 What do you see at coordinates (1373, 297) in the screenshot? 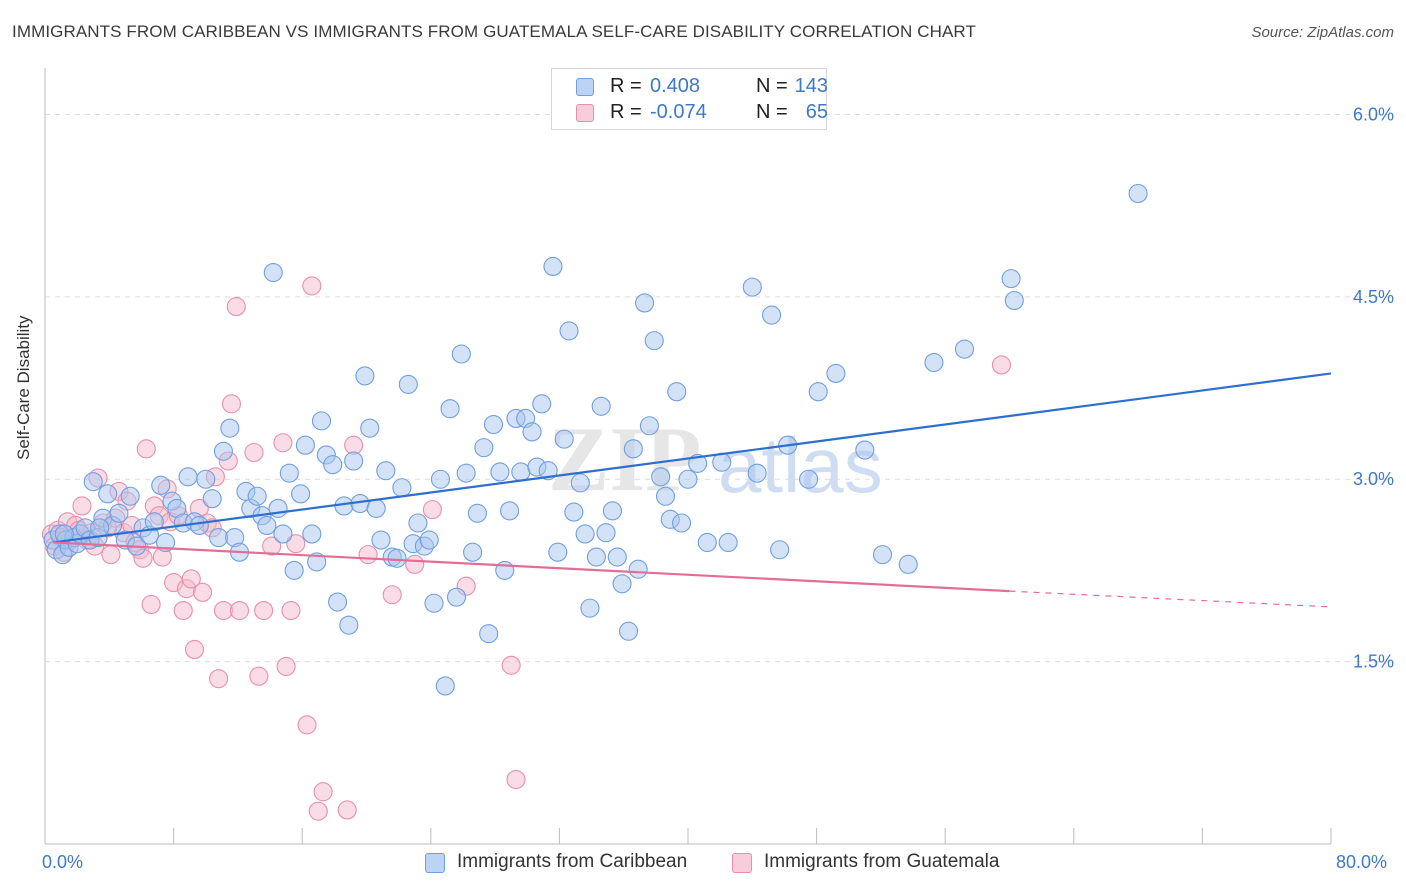
I see `y-tick-label: 4.5%` at bounding box center [1373, 297].